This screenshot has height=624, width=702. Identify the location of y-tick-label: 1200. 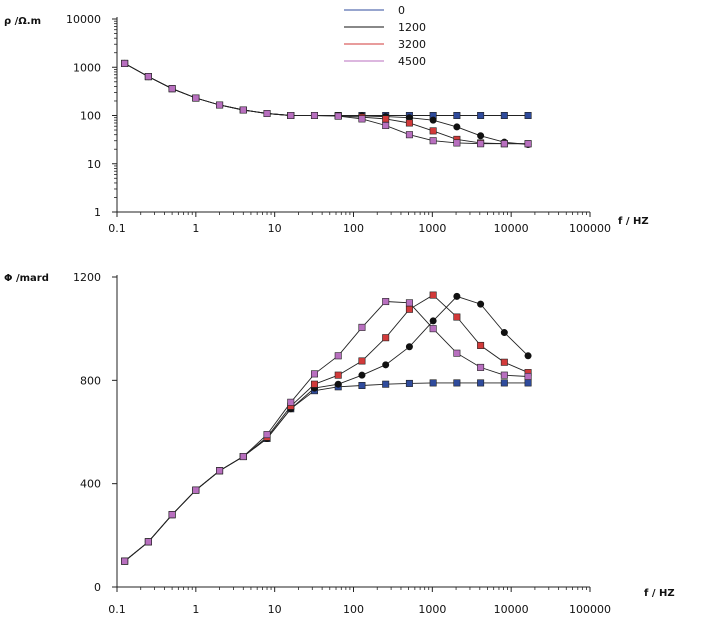
(87, 277).